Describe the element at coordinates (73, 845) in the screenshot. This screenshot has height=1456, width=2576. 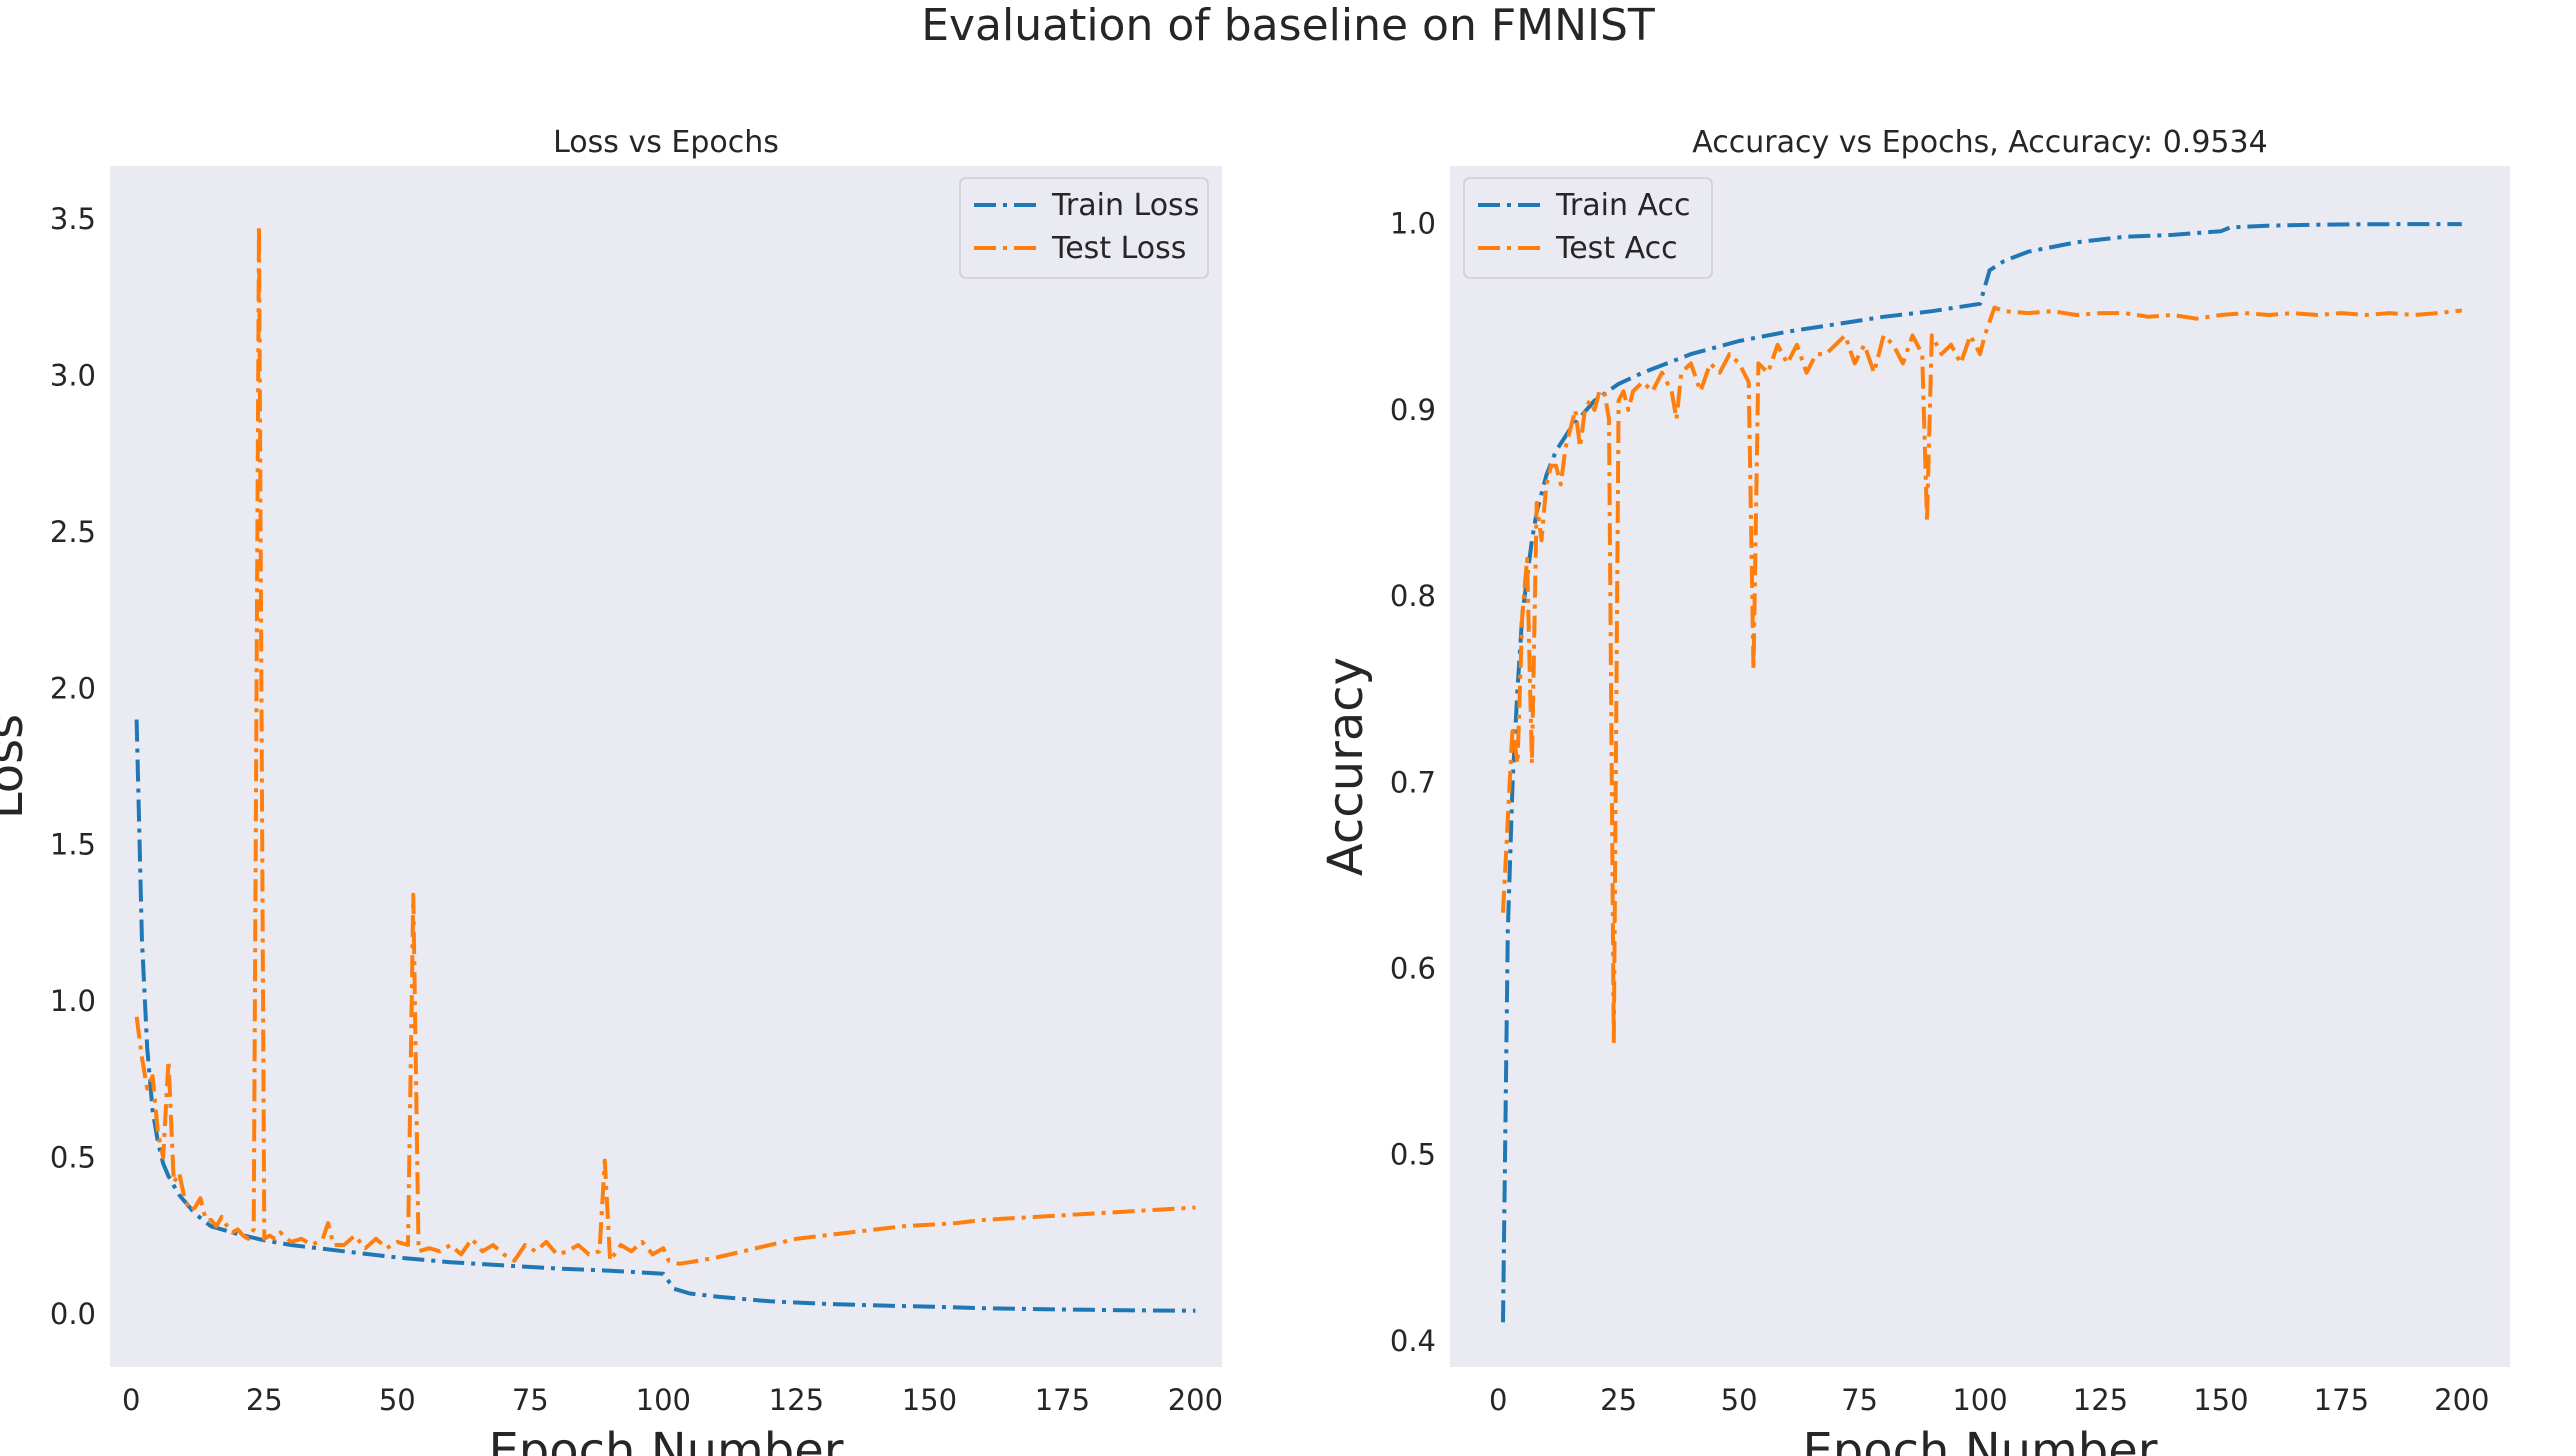
I see `y-tick-label: 1.5` at that location.